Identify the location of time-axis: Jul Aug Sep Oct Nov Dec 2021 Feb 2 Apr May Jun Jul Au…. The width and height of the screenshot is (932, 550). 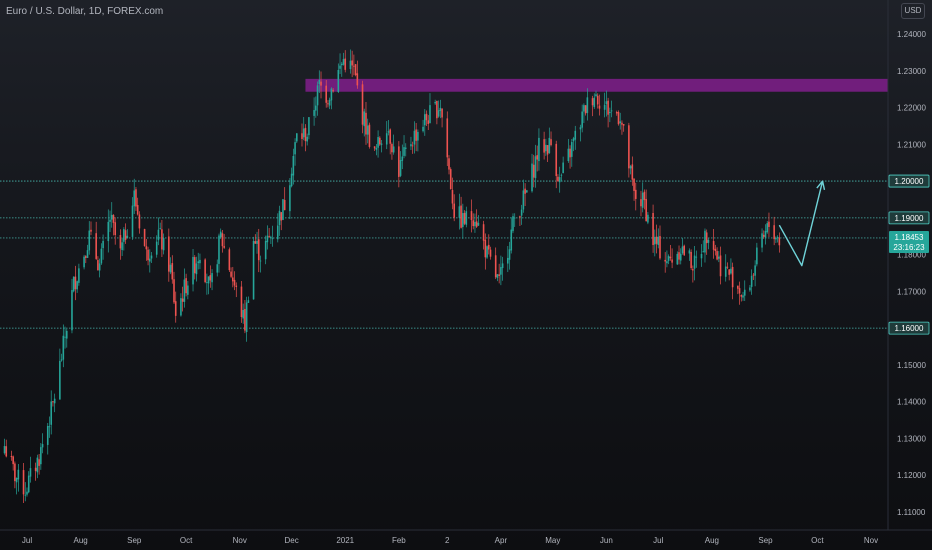
(466, 537).